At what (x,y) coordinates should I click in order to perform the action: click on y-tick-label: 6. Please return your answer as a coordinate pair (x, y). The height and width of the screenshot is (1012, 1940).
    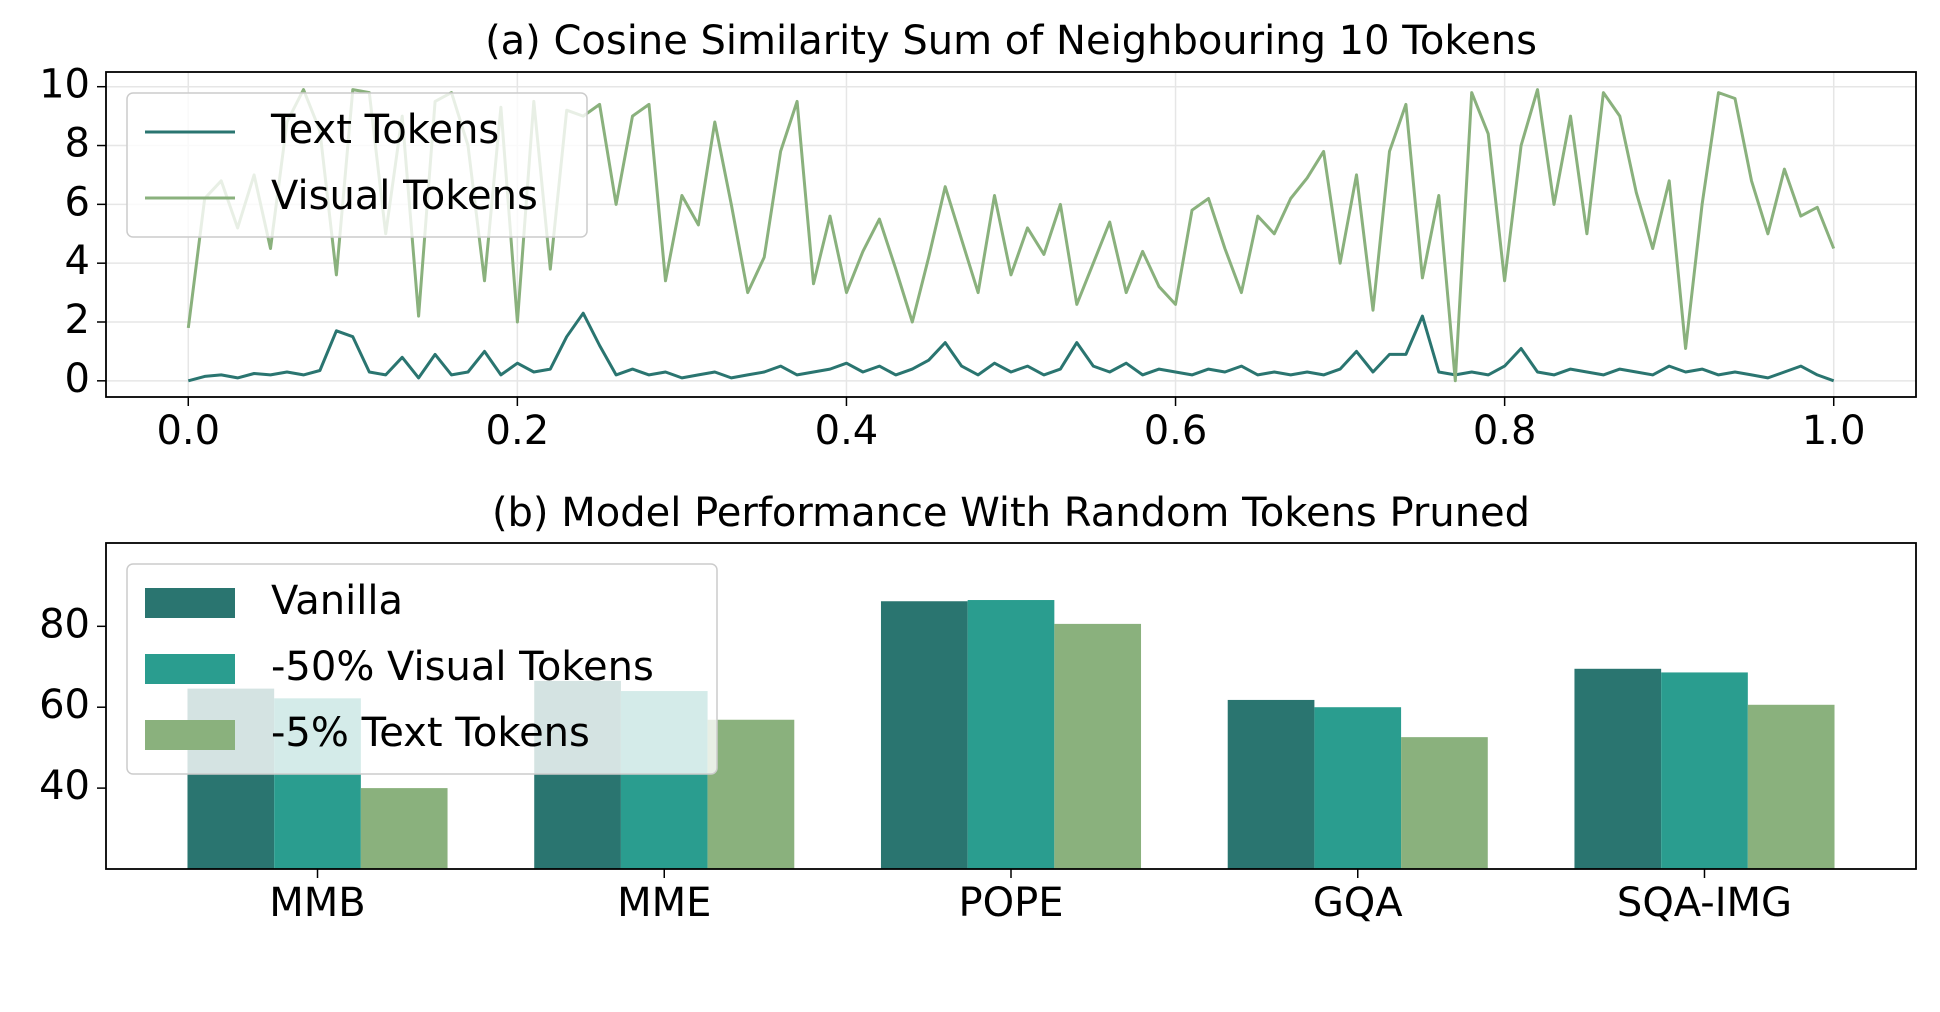
    Looking at the image, I should click on (77, 202).